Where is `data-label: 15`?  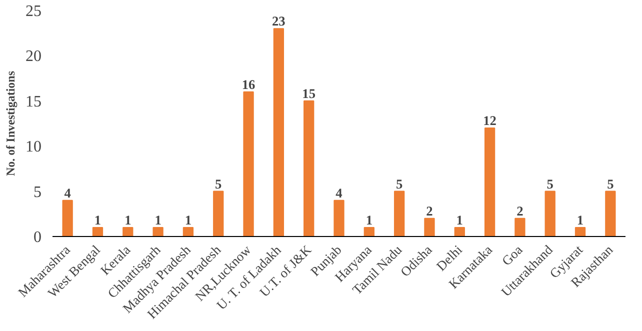
data-label: 15 is located at coordinates (309, 93).